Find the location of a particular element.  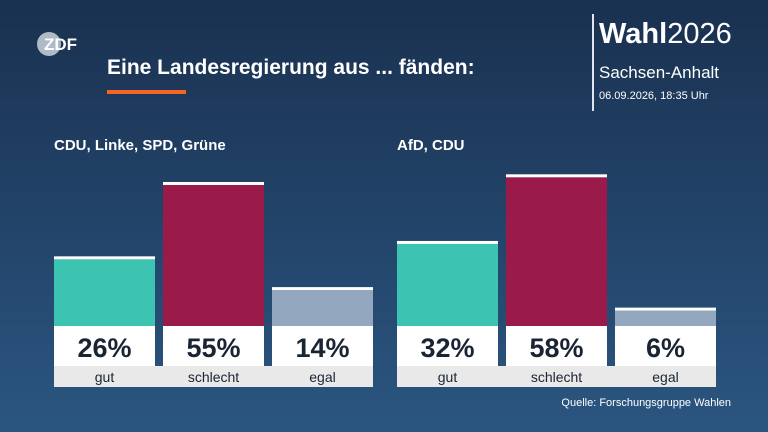

value-label: 14% is located at coordinates (322, 348).